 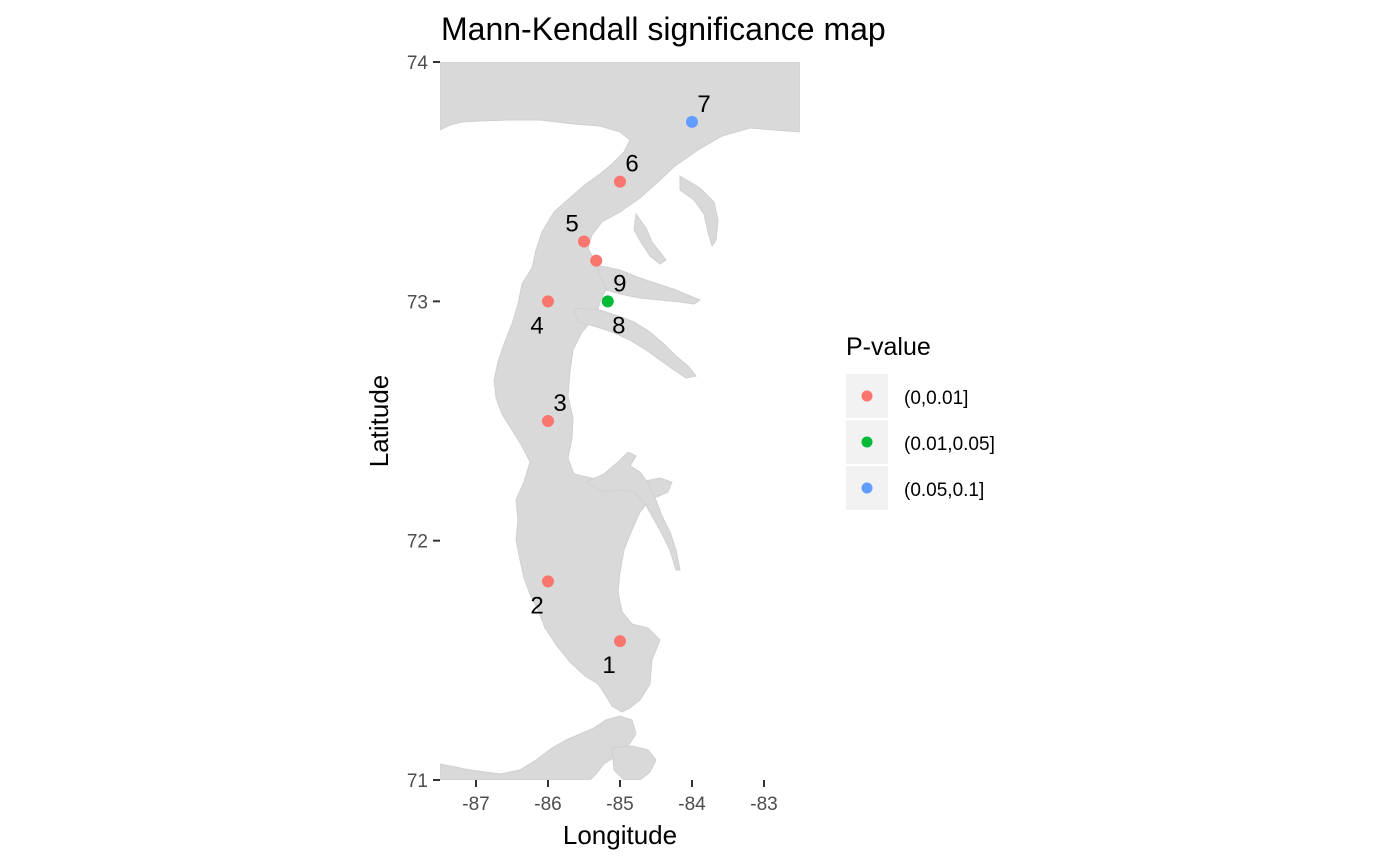 I want to click on south-shore-polygon, so click(x=538, y=747).